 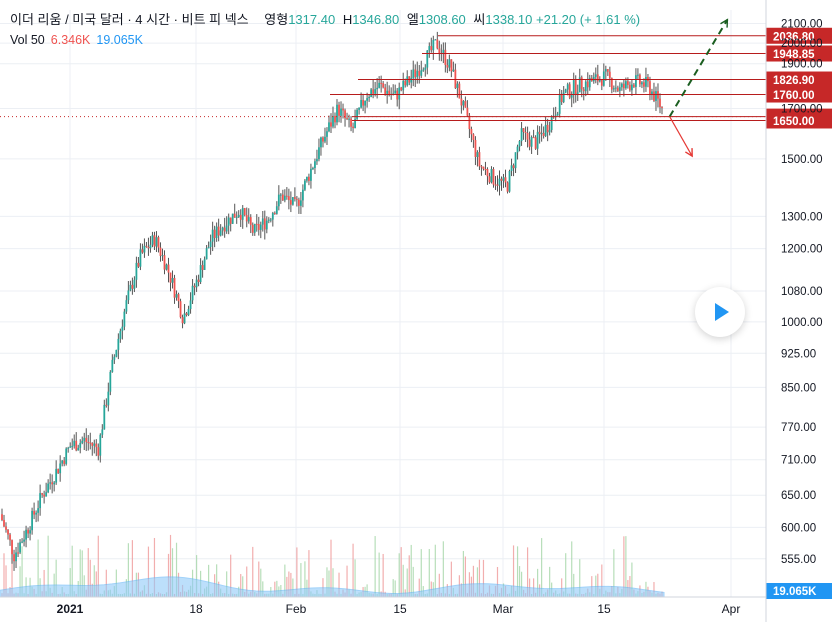 What do you see at coordinates (798, 496) in the screenshot?
I see `y-tick-label: 650.00` at bounding box center [798, 496].